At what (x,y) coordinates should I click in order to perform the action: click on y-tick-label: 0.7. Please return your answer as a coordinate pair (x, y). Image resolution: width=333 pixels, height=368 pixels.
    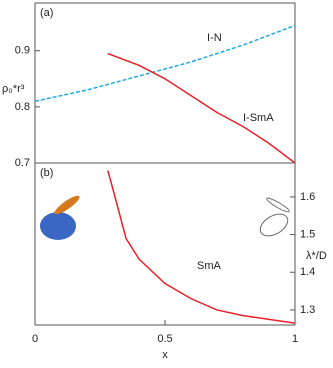
    Looking at the image, I should click on (22, 163).